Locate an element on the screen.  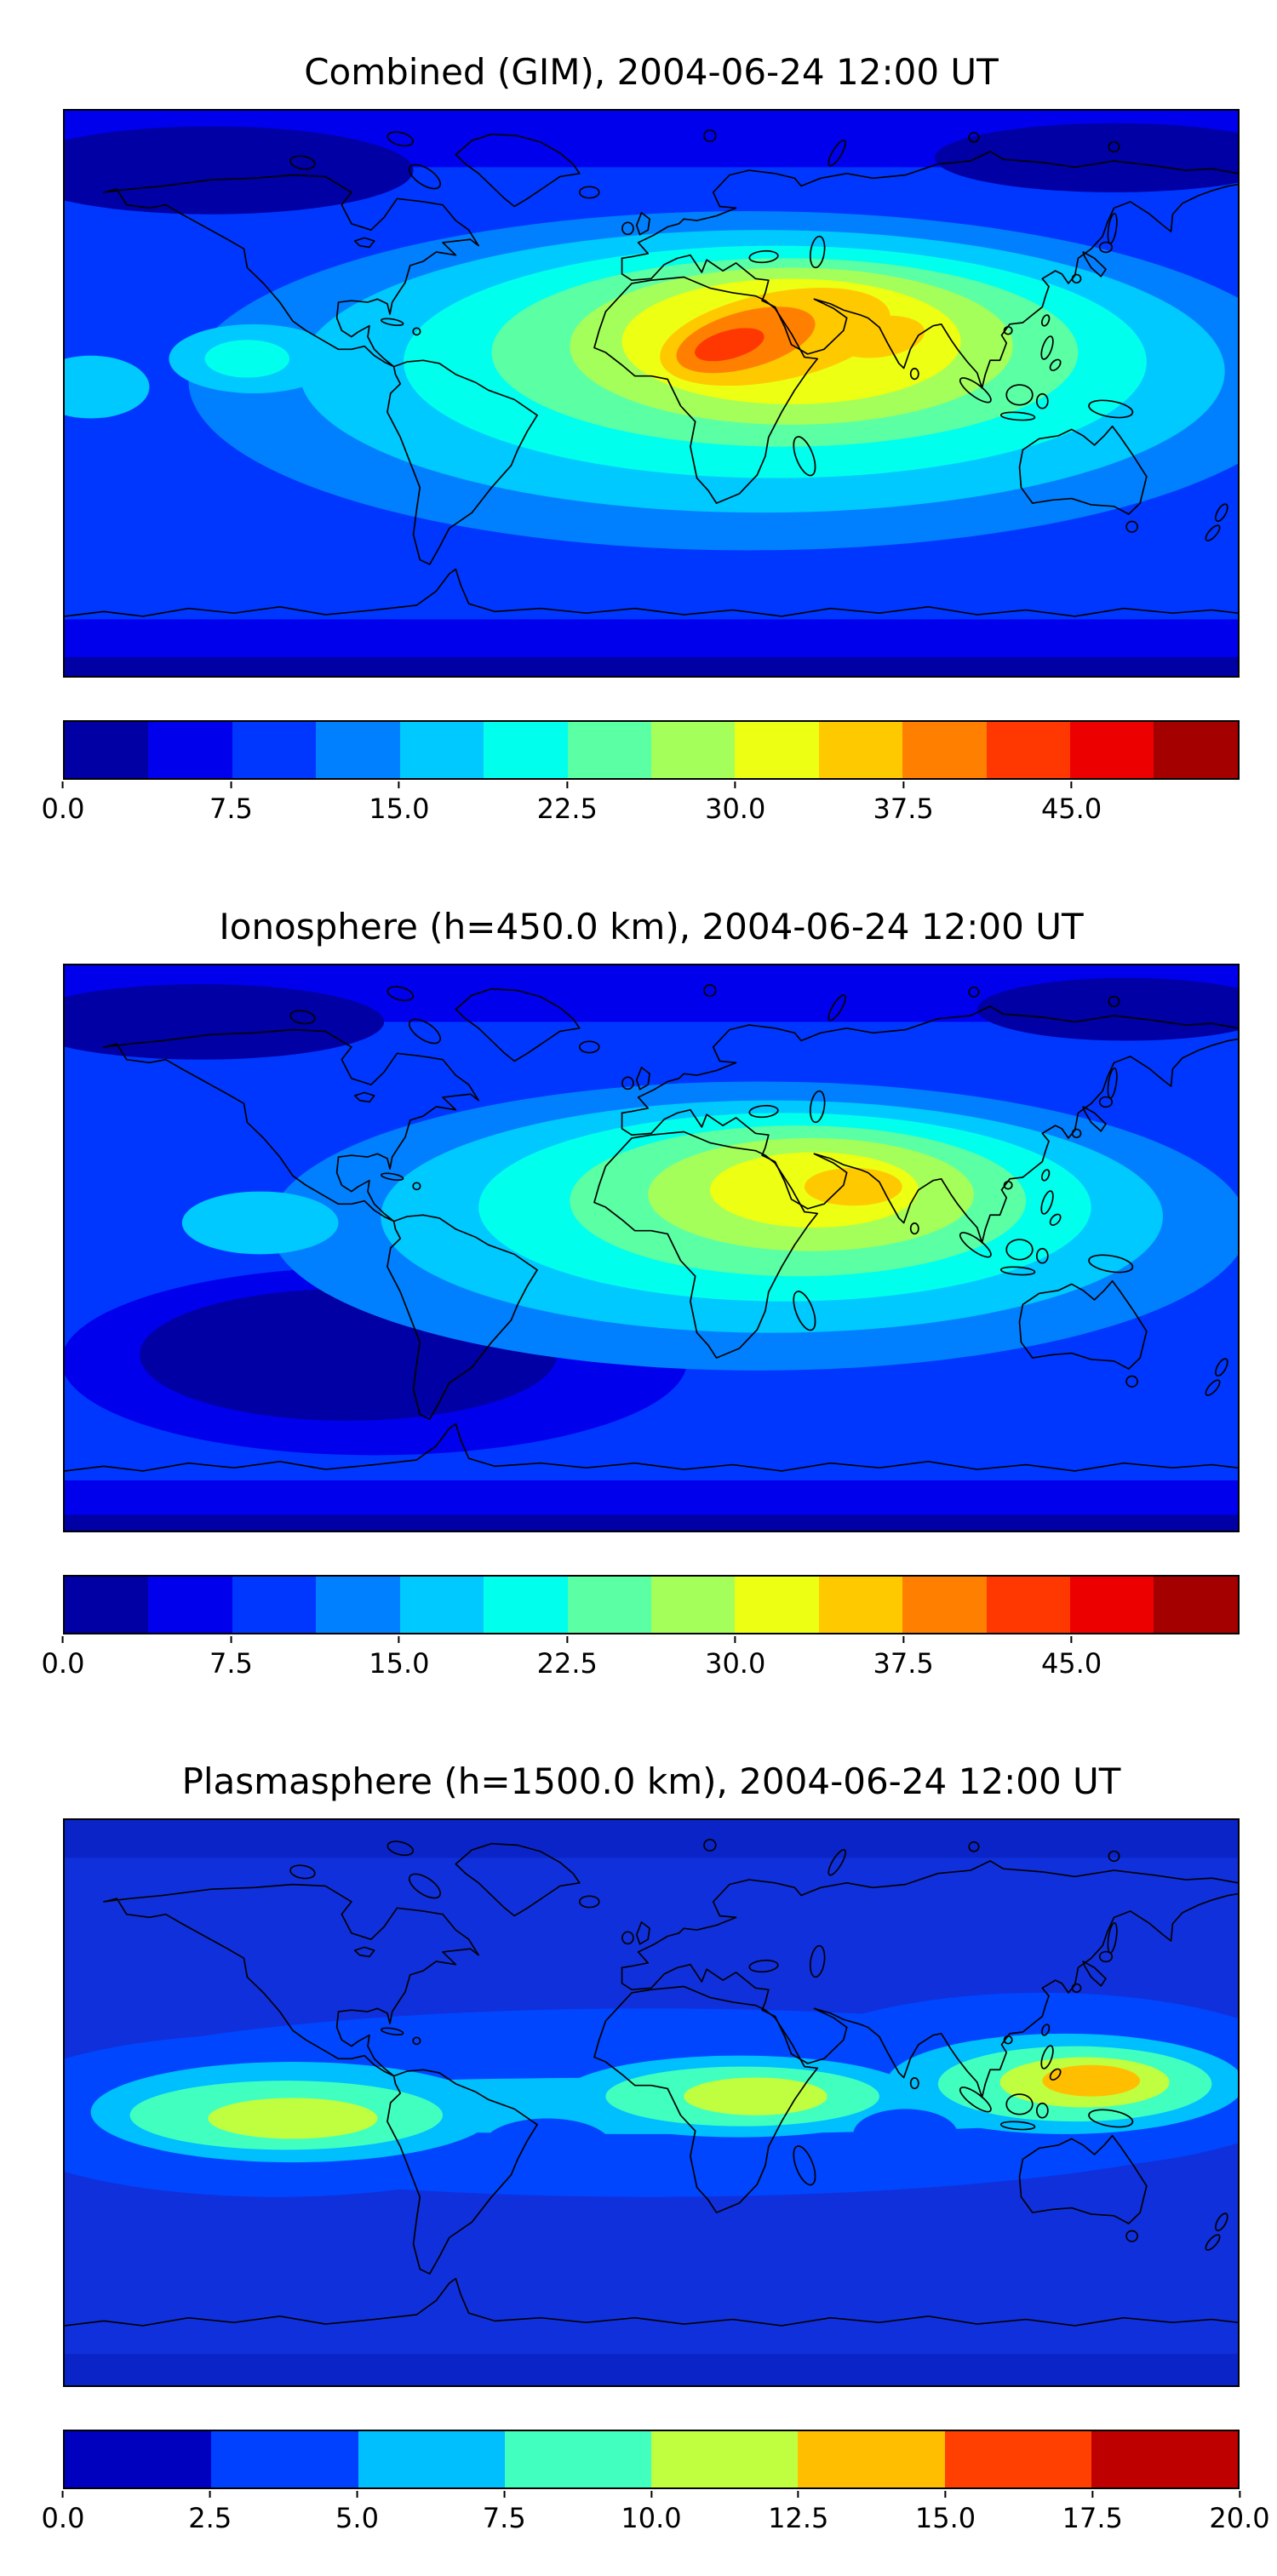
island-hispaniola is located at coordinates (416, 331).